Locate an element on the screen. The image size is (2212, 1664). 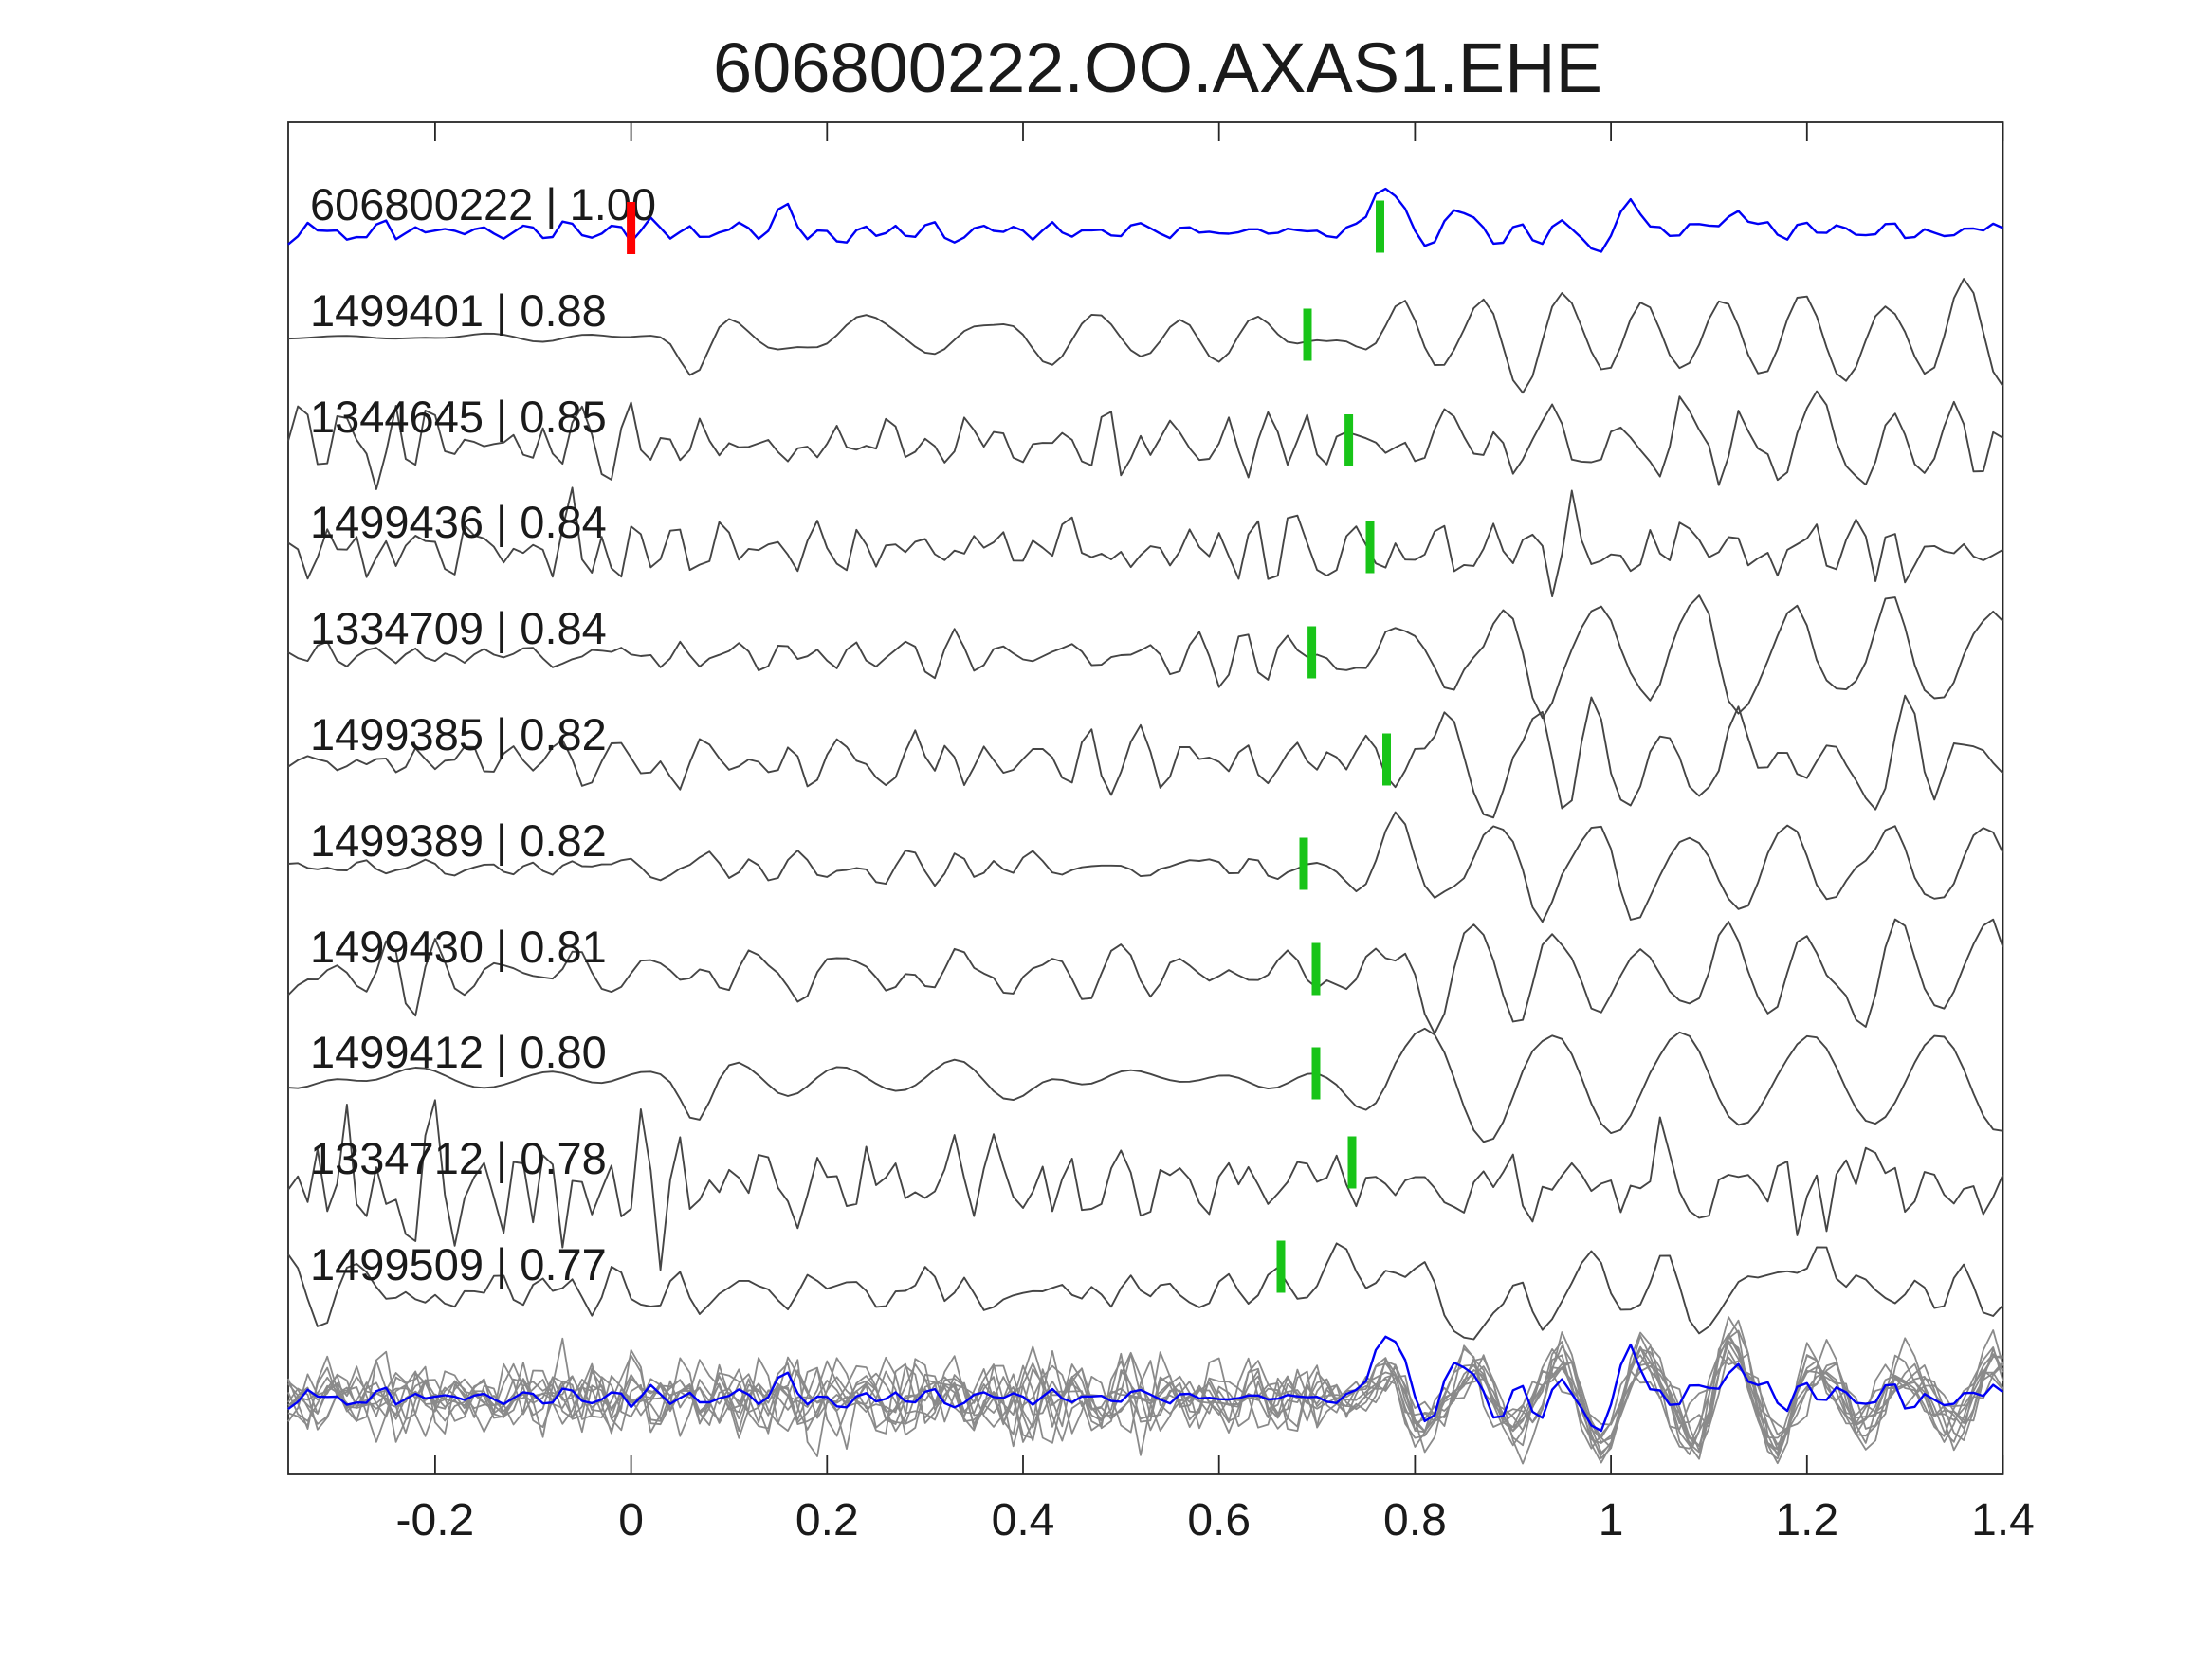
svg-text: 1499385 | 0.82 is located at coordinates (458, 734).